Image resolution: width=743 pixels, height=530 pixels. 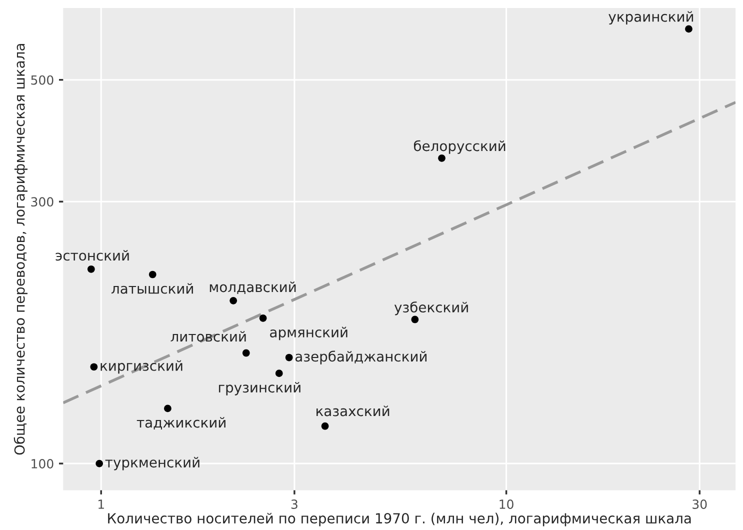 What do you see at coordinates (651, 18) in the screenshot?
I see `annotation: украинский` at bounding box center [651, 18].